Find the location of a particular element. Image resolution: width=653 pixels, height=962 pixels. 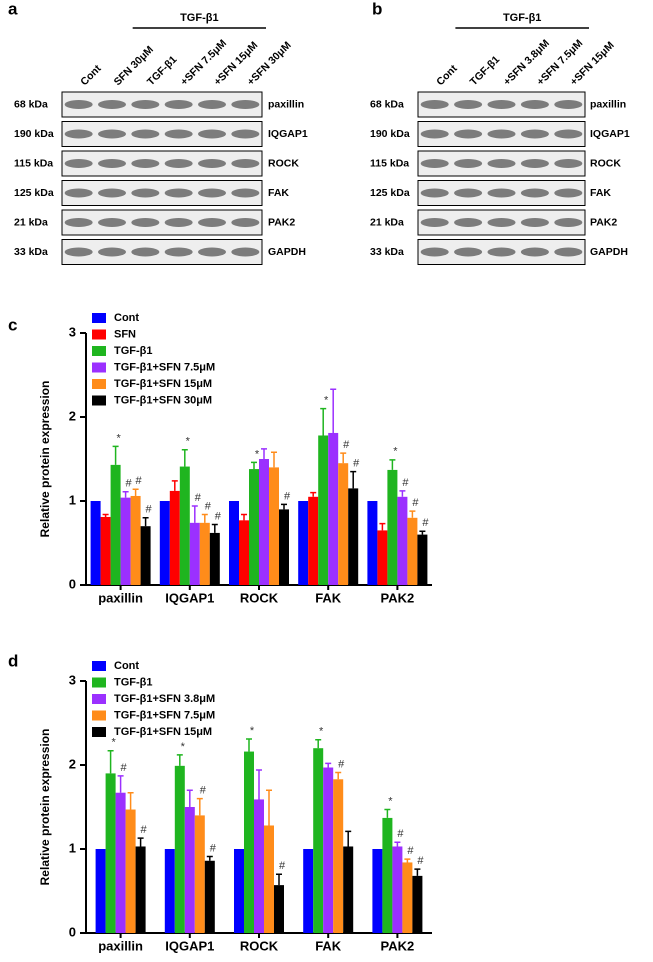

panel-label: d is located at coordinates (13, 660).